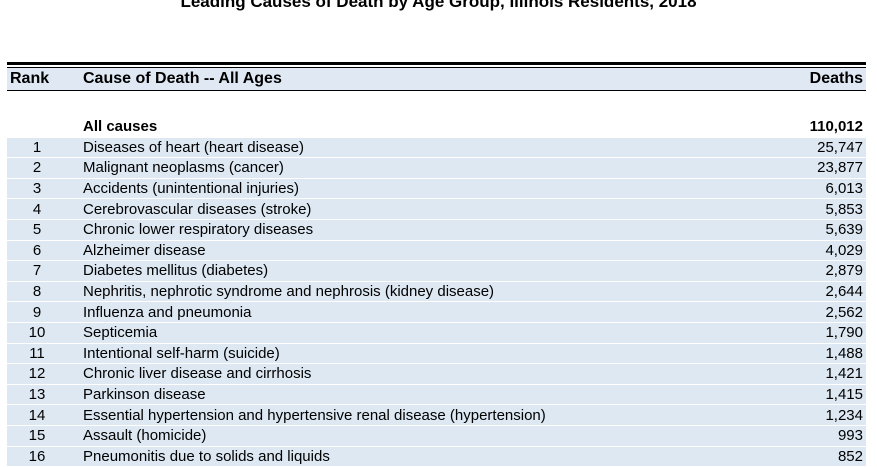  Describe the element at coordinates (37, 394) in the screenshot. I see `row-rank: 13` at that location.